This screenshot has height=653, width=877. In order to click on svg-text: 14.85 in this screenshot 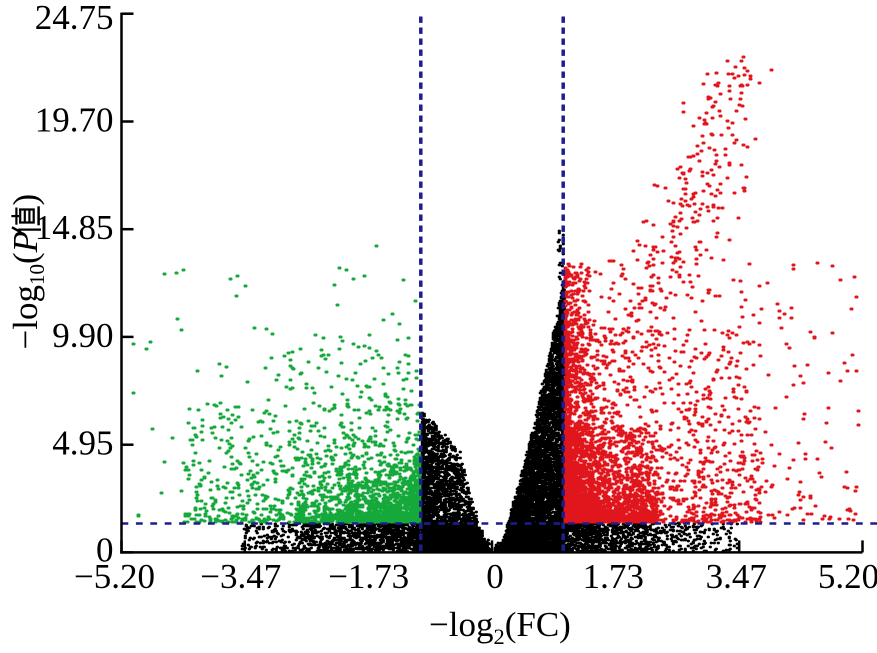, I will do `click(74, 227)`.